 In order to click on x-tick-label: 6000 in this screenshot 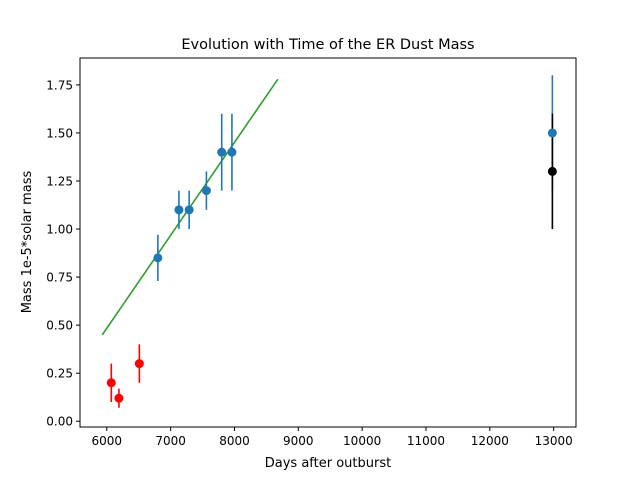, I will do `click(107, 441)`.